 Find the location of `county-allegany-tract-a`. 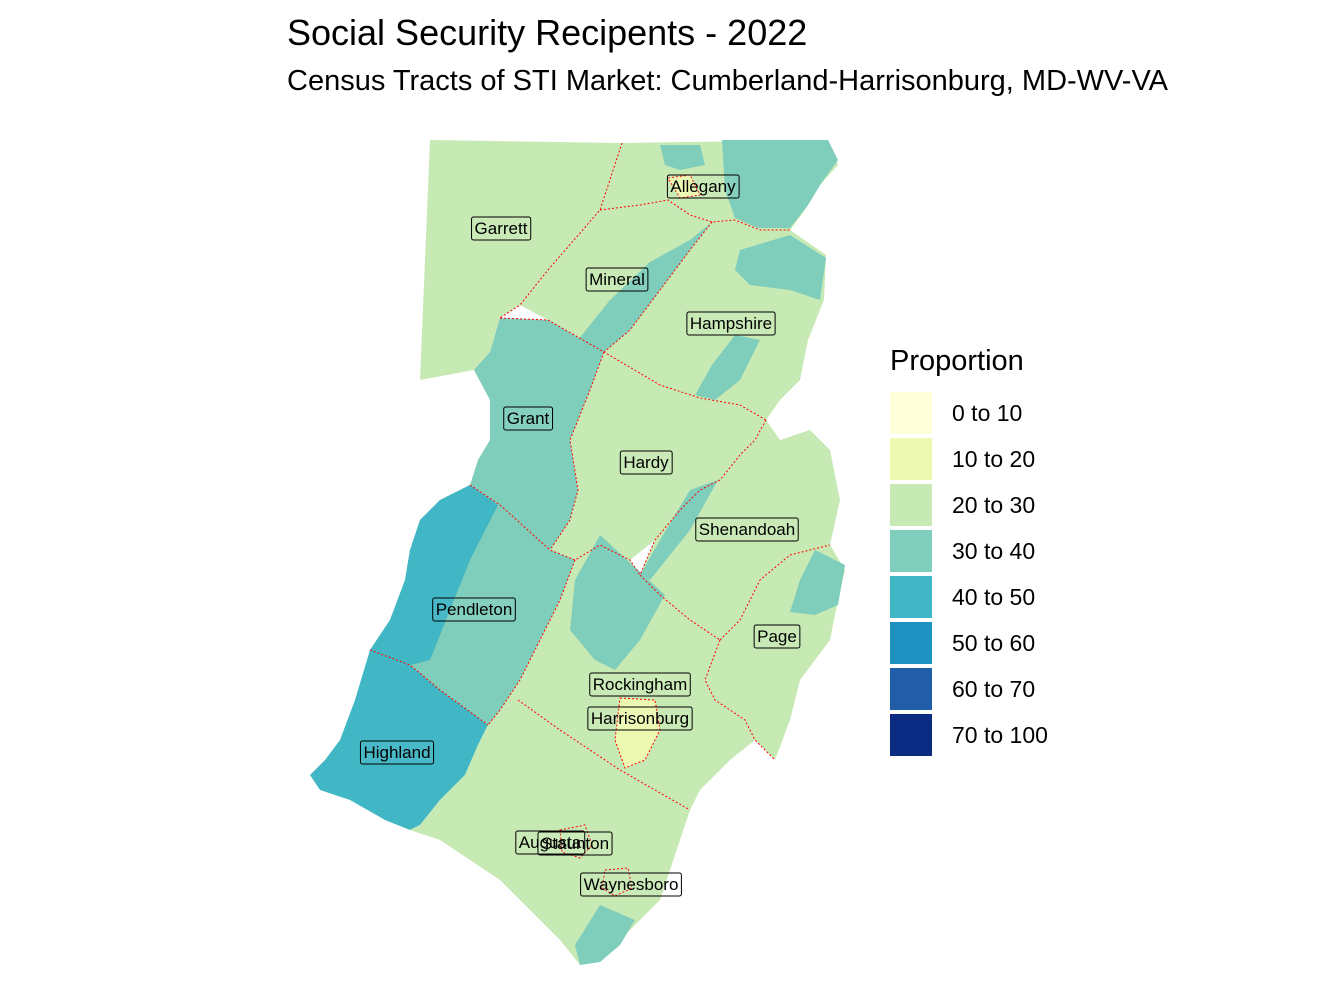

county-allegany-tract-a is located at coordinates (780, 184).